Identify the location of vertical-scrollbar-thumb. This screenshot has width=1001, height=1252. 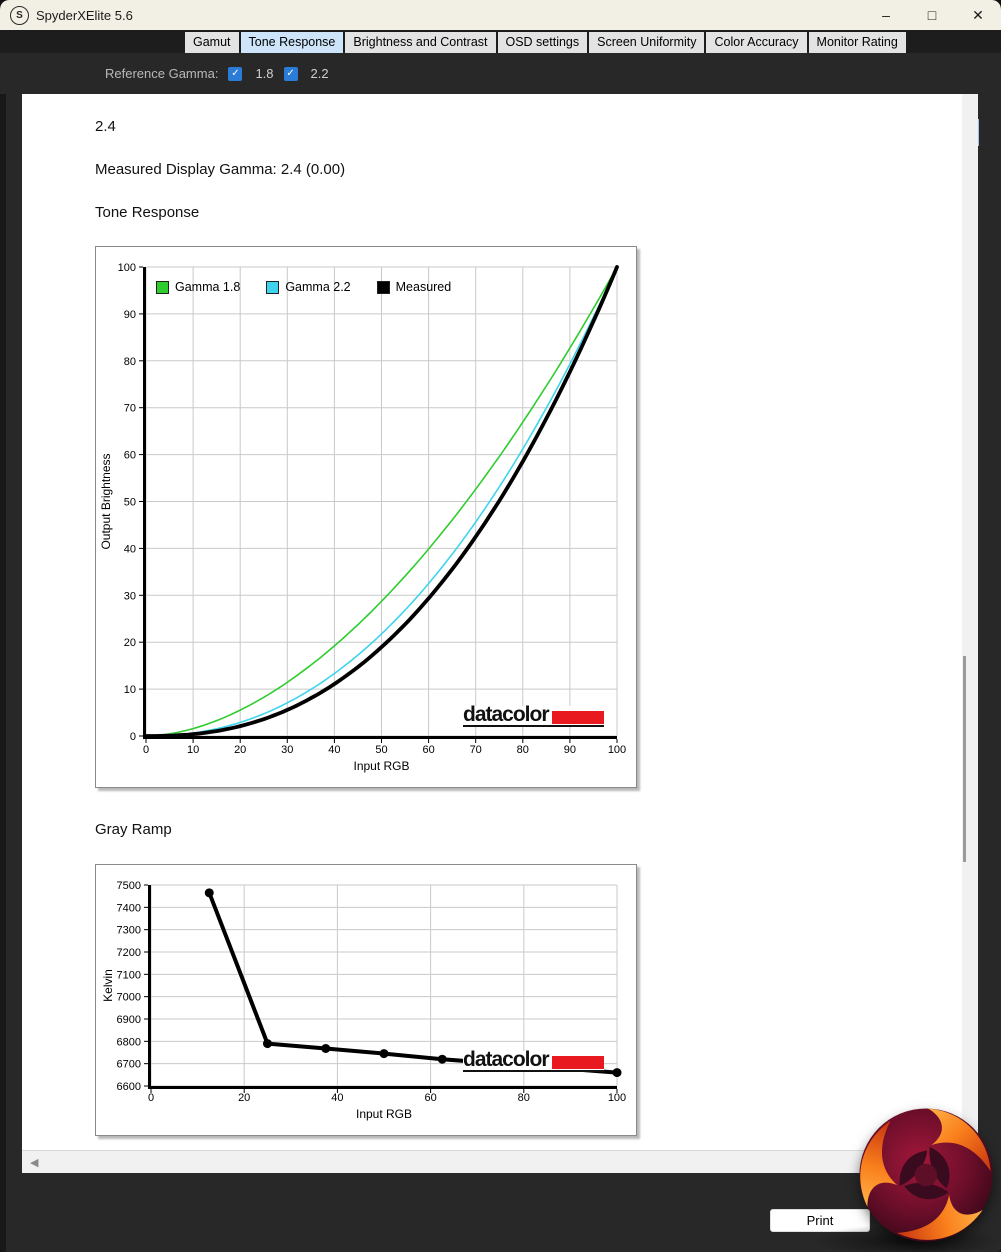
(964, 759).